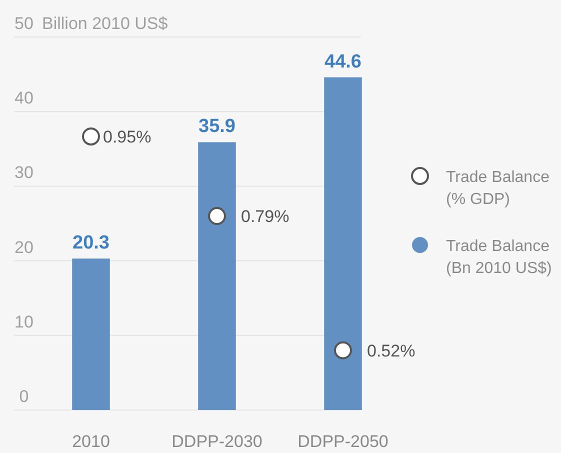 The image size is (561, 453). Describe the element at coordinates (24, 172) in the screenshot. I see `y-tick-label: 30` at that location.